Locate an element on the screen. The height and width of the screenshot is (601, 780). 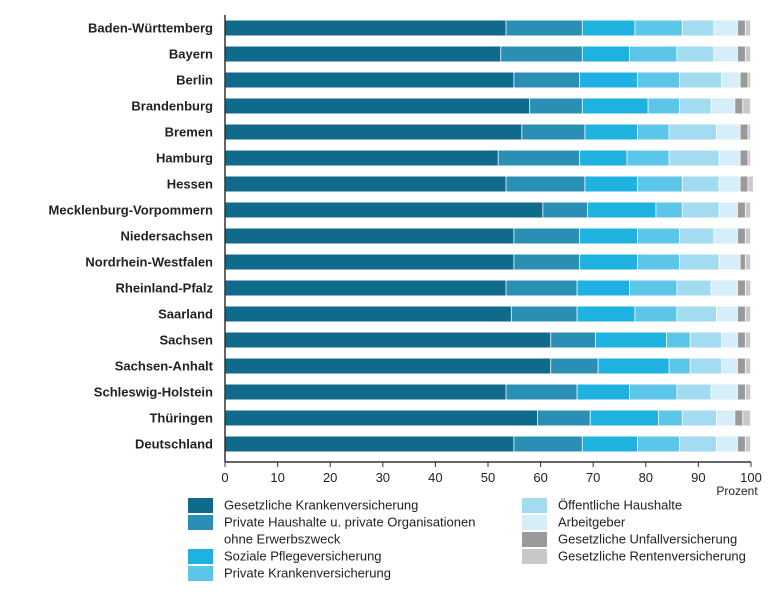
category-label: Hamburg is located at coordinates (184, 158).